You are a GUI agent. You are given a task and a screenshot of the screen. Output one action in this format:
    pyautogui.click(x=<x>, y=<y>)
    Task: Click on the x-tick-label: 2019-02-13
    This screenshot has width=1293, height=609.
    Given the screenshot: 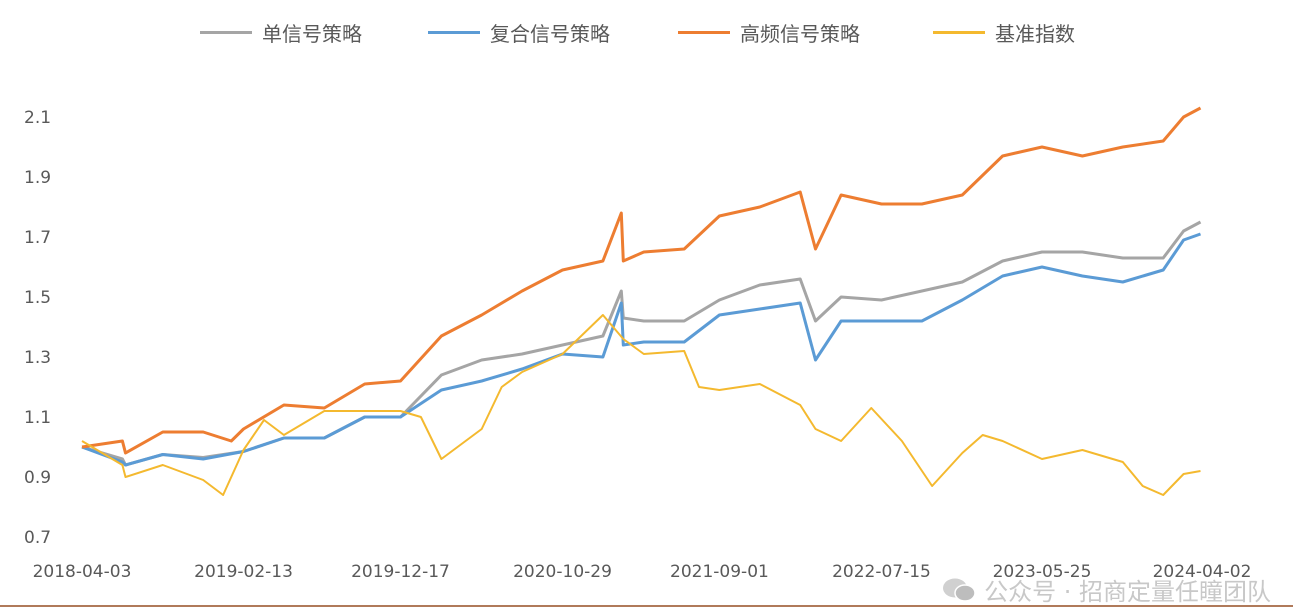 What is the action you would take?
    pyautogui.click(x=243, y=572)
    